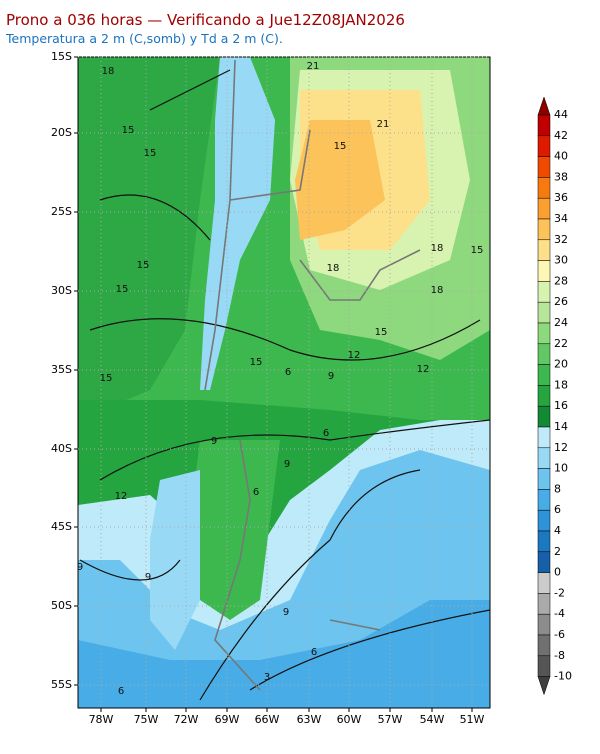 Image resolution: width=600 pixels, height=754 pixels. I want to click on lat-label: 55S, so click(61, 684).